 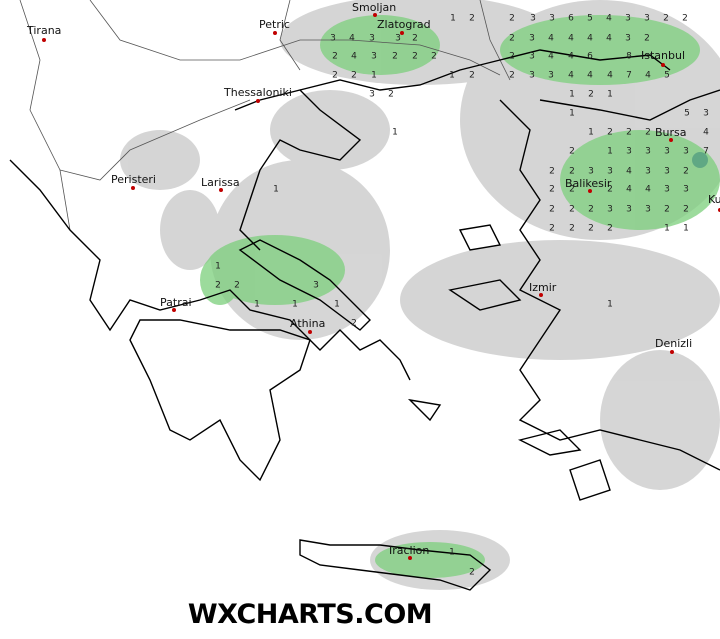 What do you see at coordinates (374, 7) in the screenshot?
I see `city-label: Smoljan` at bounding box center [374, 7].